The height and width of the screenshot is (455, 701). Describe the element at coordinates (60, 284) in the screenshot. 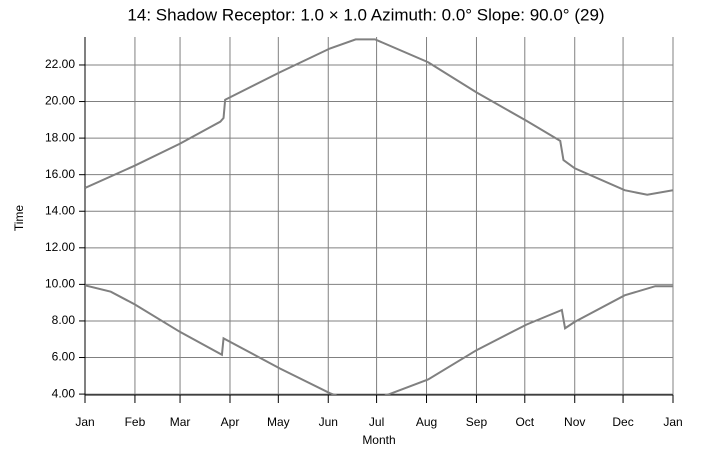

I see `y-tick-label: 10.00` at that location.